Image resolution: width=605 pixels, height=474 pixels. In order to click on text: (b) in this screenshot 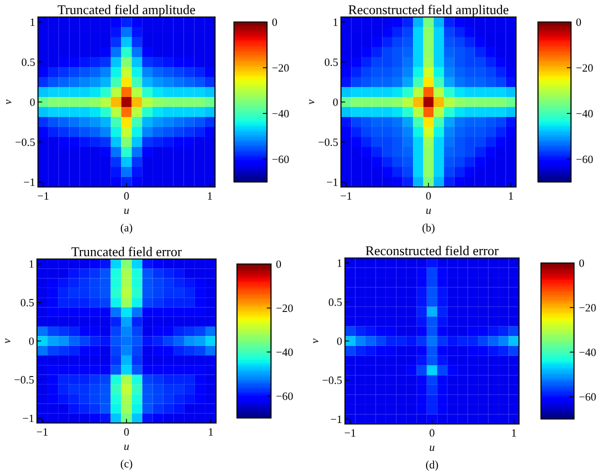, I will do `click(428, 229)`.